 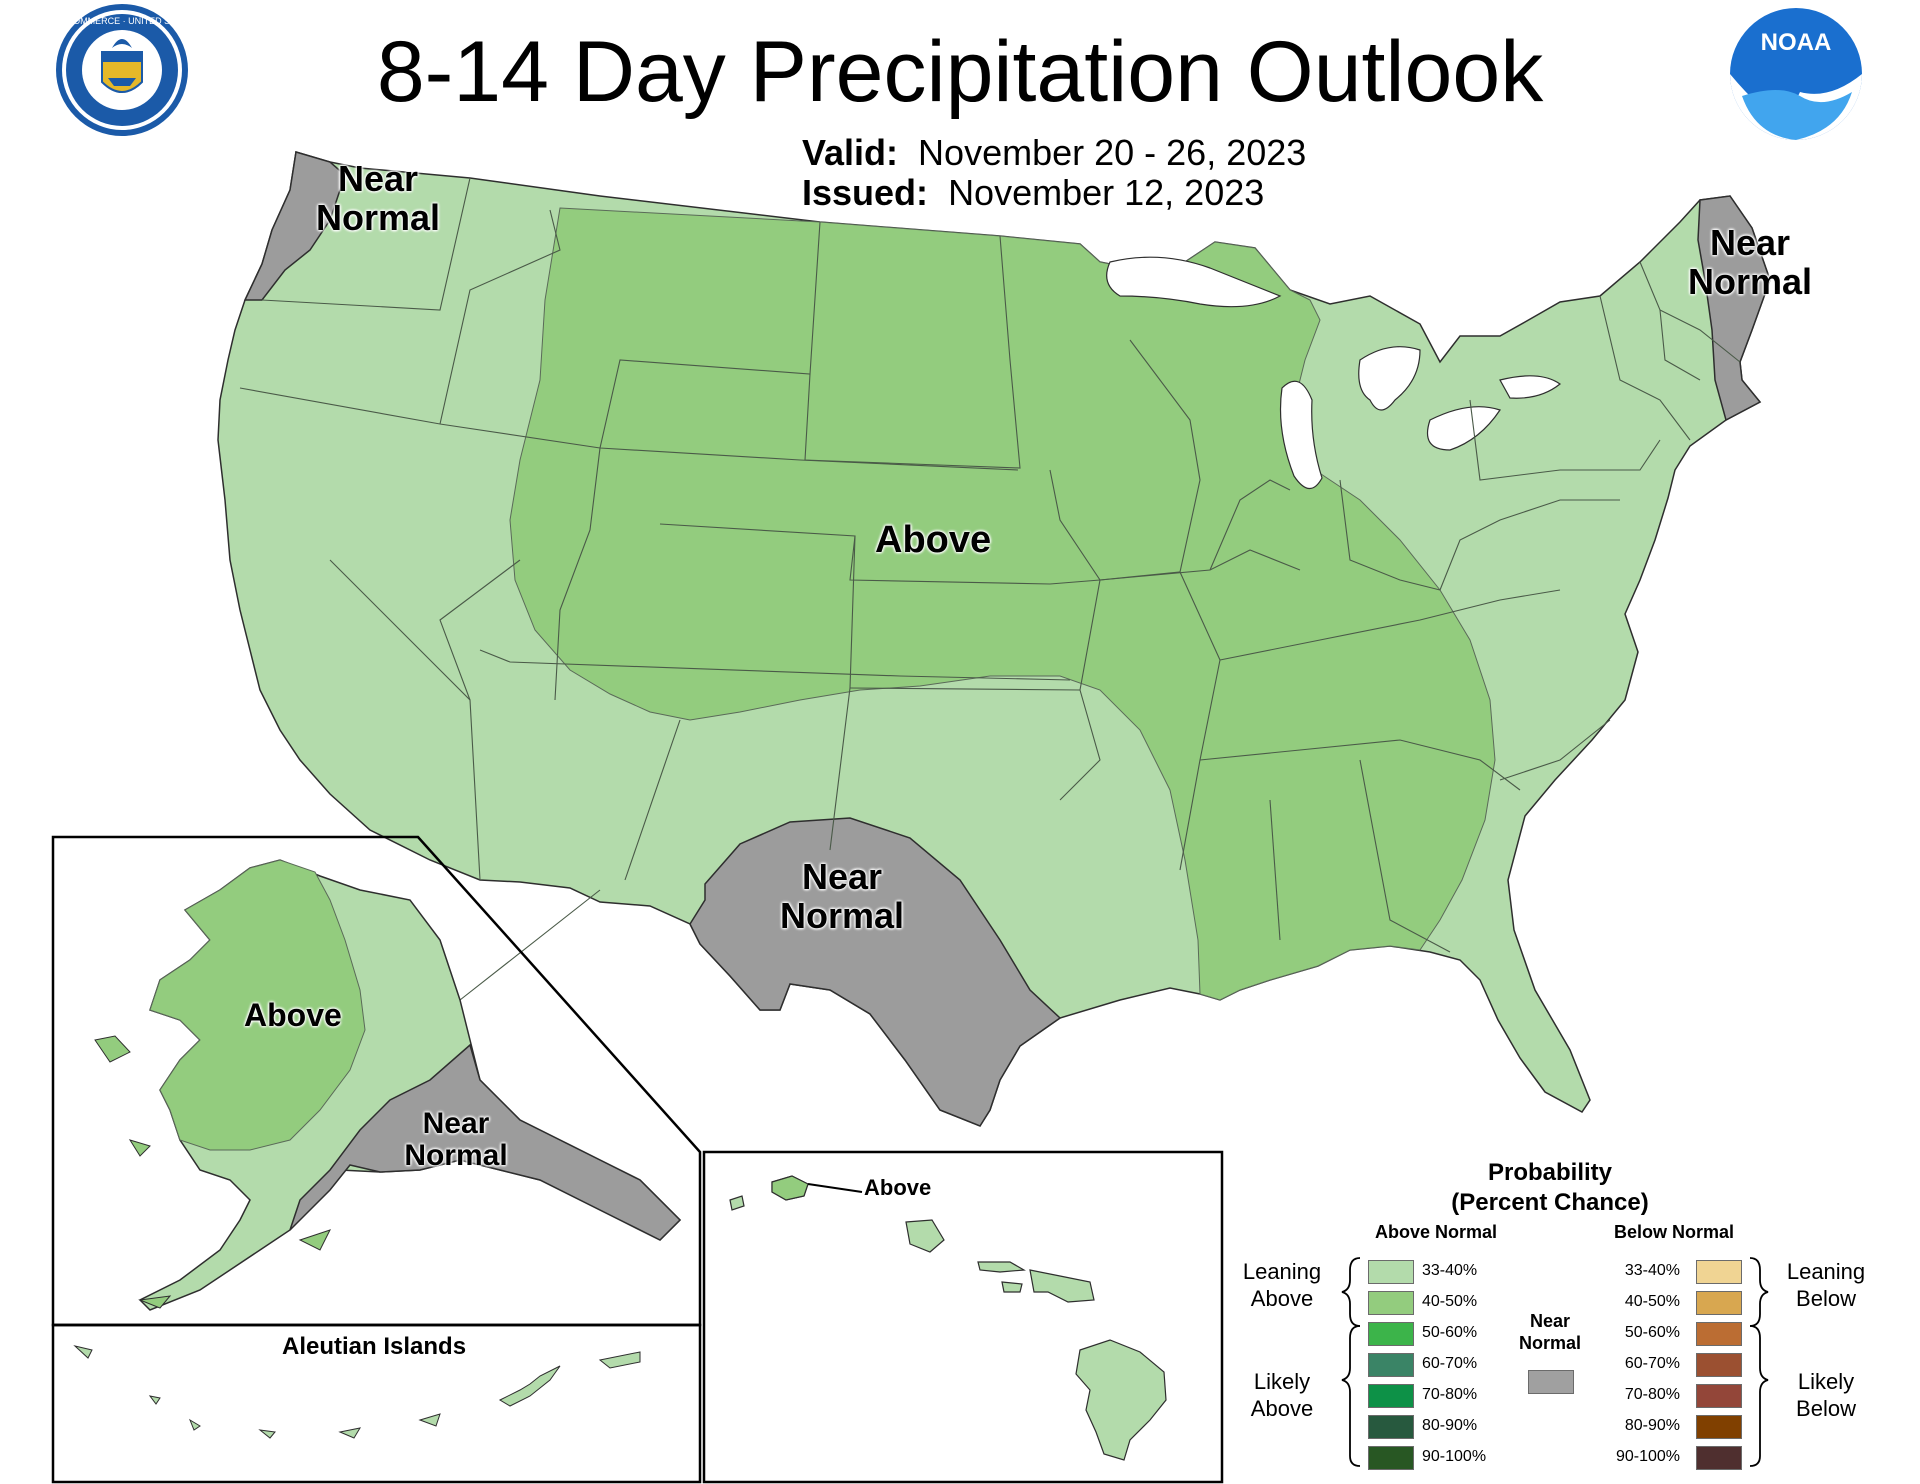 I want to click on valid-line: Valid: November 20 - 26, 2023, so click(x=1054, y=153).